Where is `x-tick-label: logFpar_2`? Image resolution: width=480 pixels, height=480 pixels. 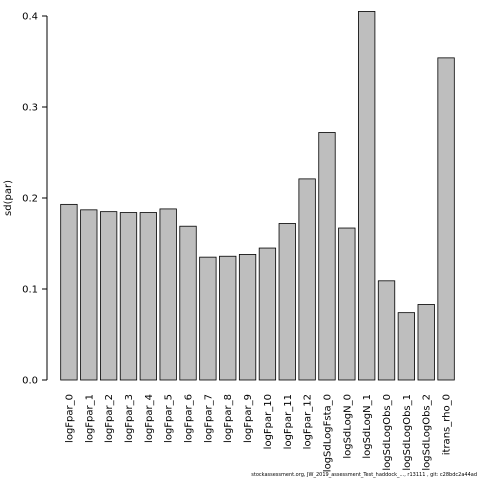 x-tick-label: logFpar_2 is located at coordinates (109, 418).